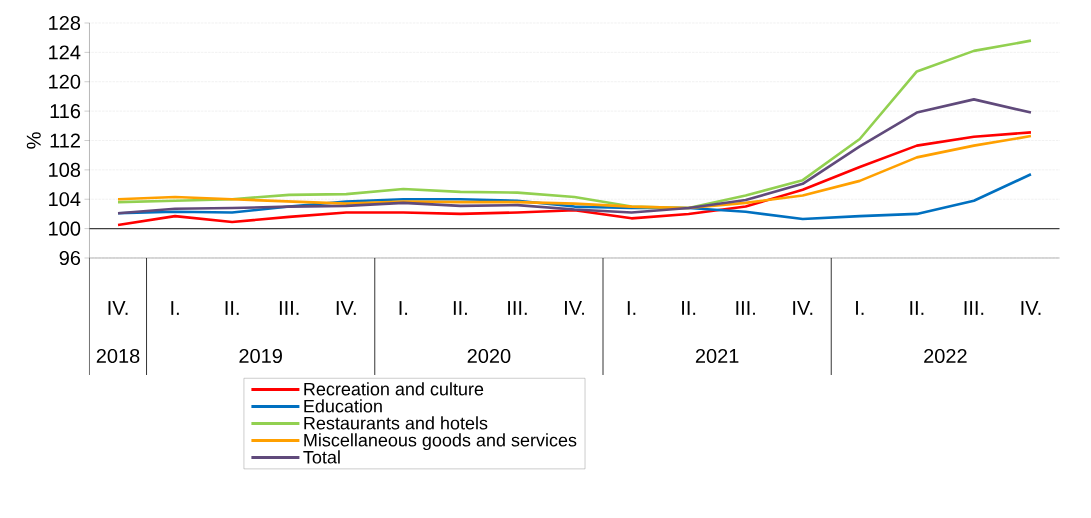  What do you see at coordinates (343, 406) in the screenshot?
I see `legend-label: Education` at bounding box center [343, 406].